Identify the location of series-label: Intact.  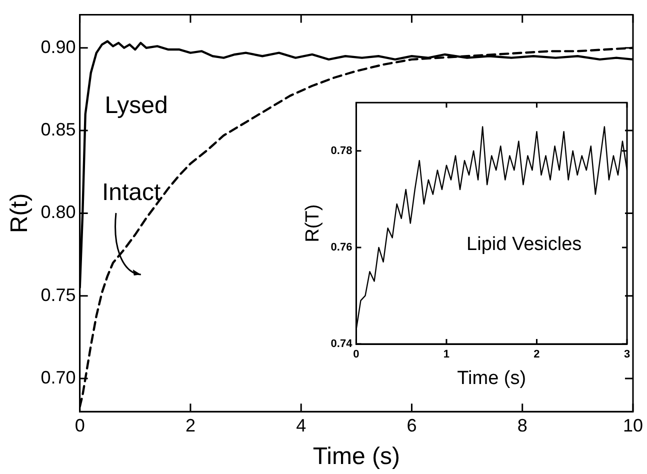
(131, 192).